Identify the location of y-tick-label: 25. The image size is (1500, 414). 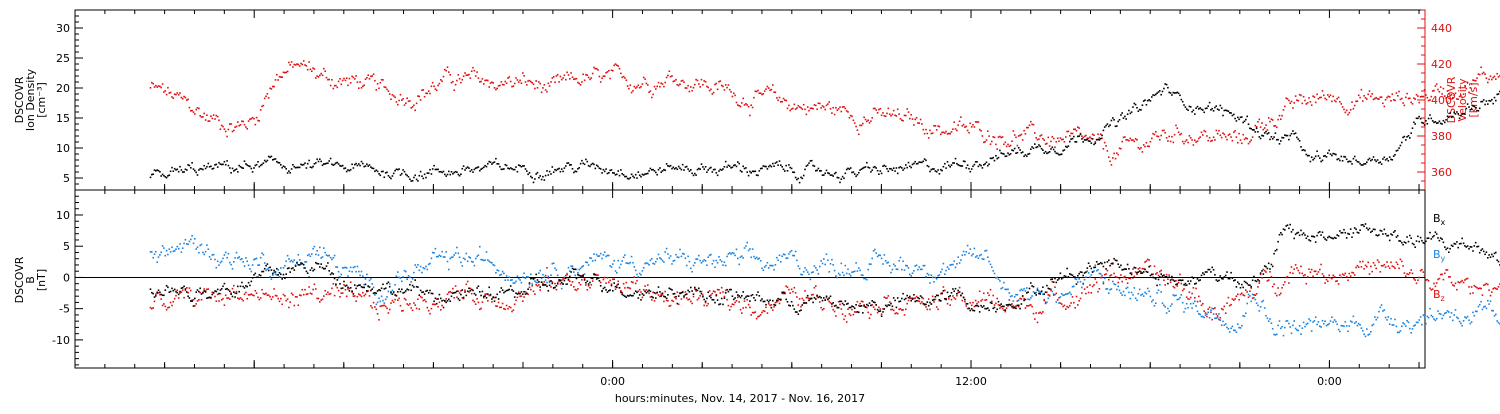
(63, 58).